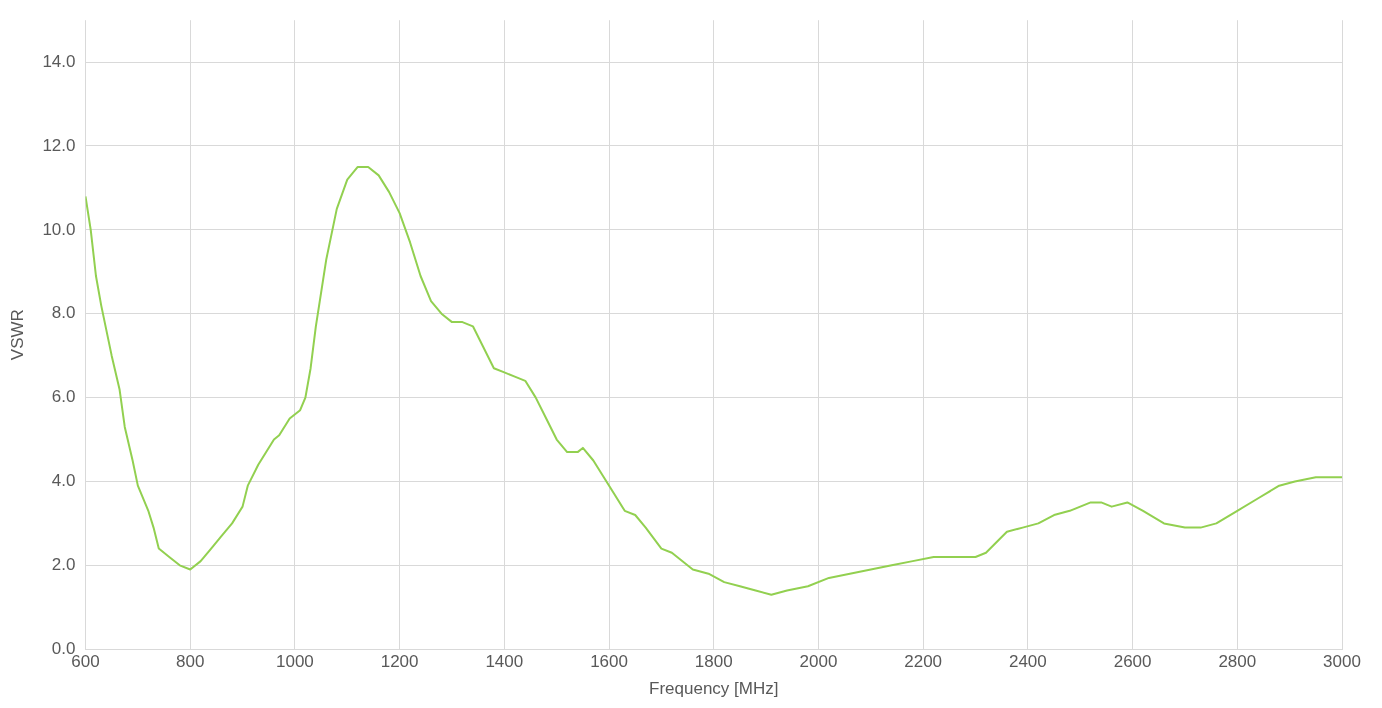 The width and height of the screenshot is (1382, 708). What do you see at coordinates (190, 662) in the screenshot?
I see `x-tick-label: 800` at bounding box center [190, 662].